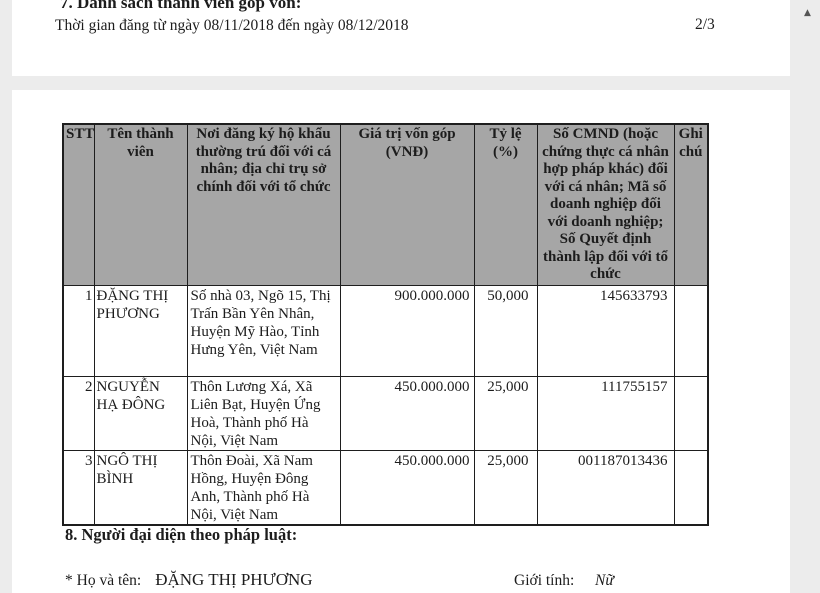 This screenshot has width=820, height=593. I want to click on cell-id-number: 111755157, so click(605, 413).